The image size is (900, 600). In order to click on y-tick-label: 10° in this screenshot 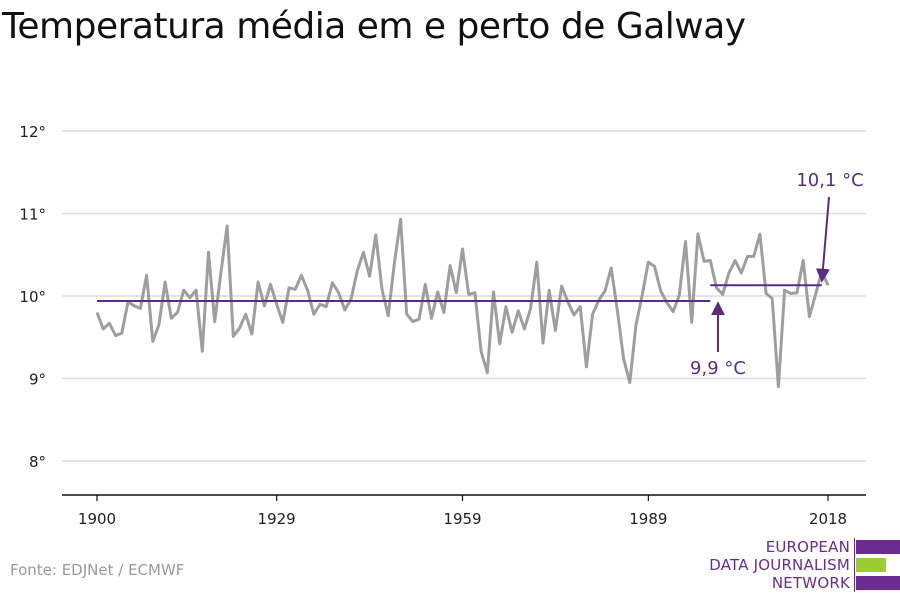, I will do `click(32, 297)`.